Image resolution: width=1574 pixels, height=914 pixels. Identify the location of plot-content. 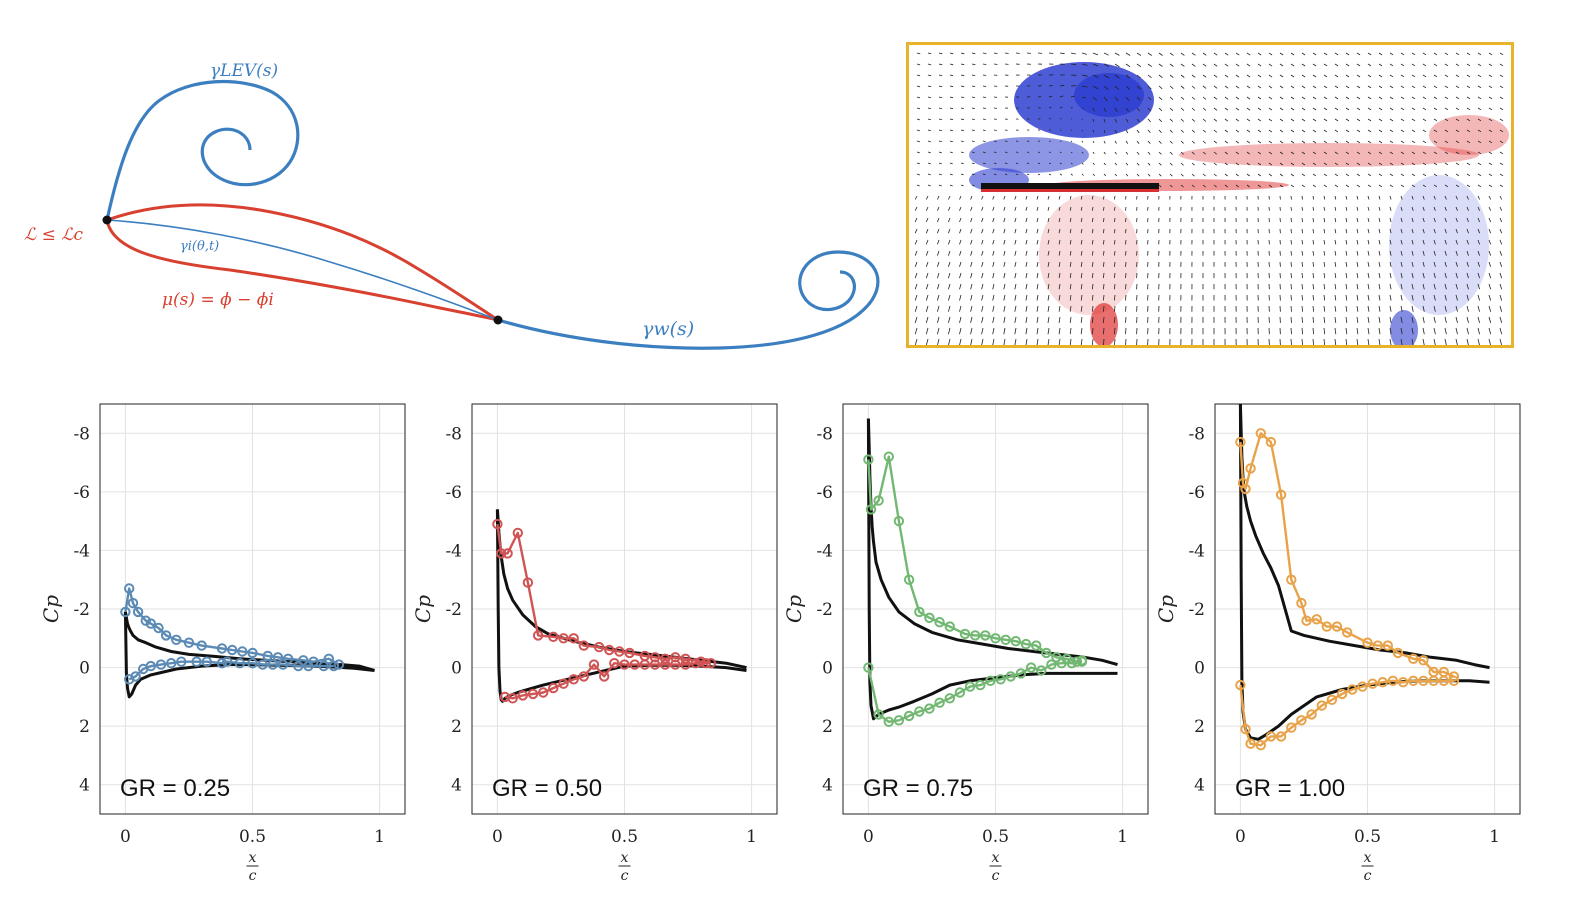
(619, 606).